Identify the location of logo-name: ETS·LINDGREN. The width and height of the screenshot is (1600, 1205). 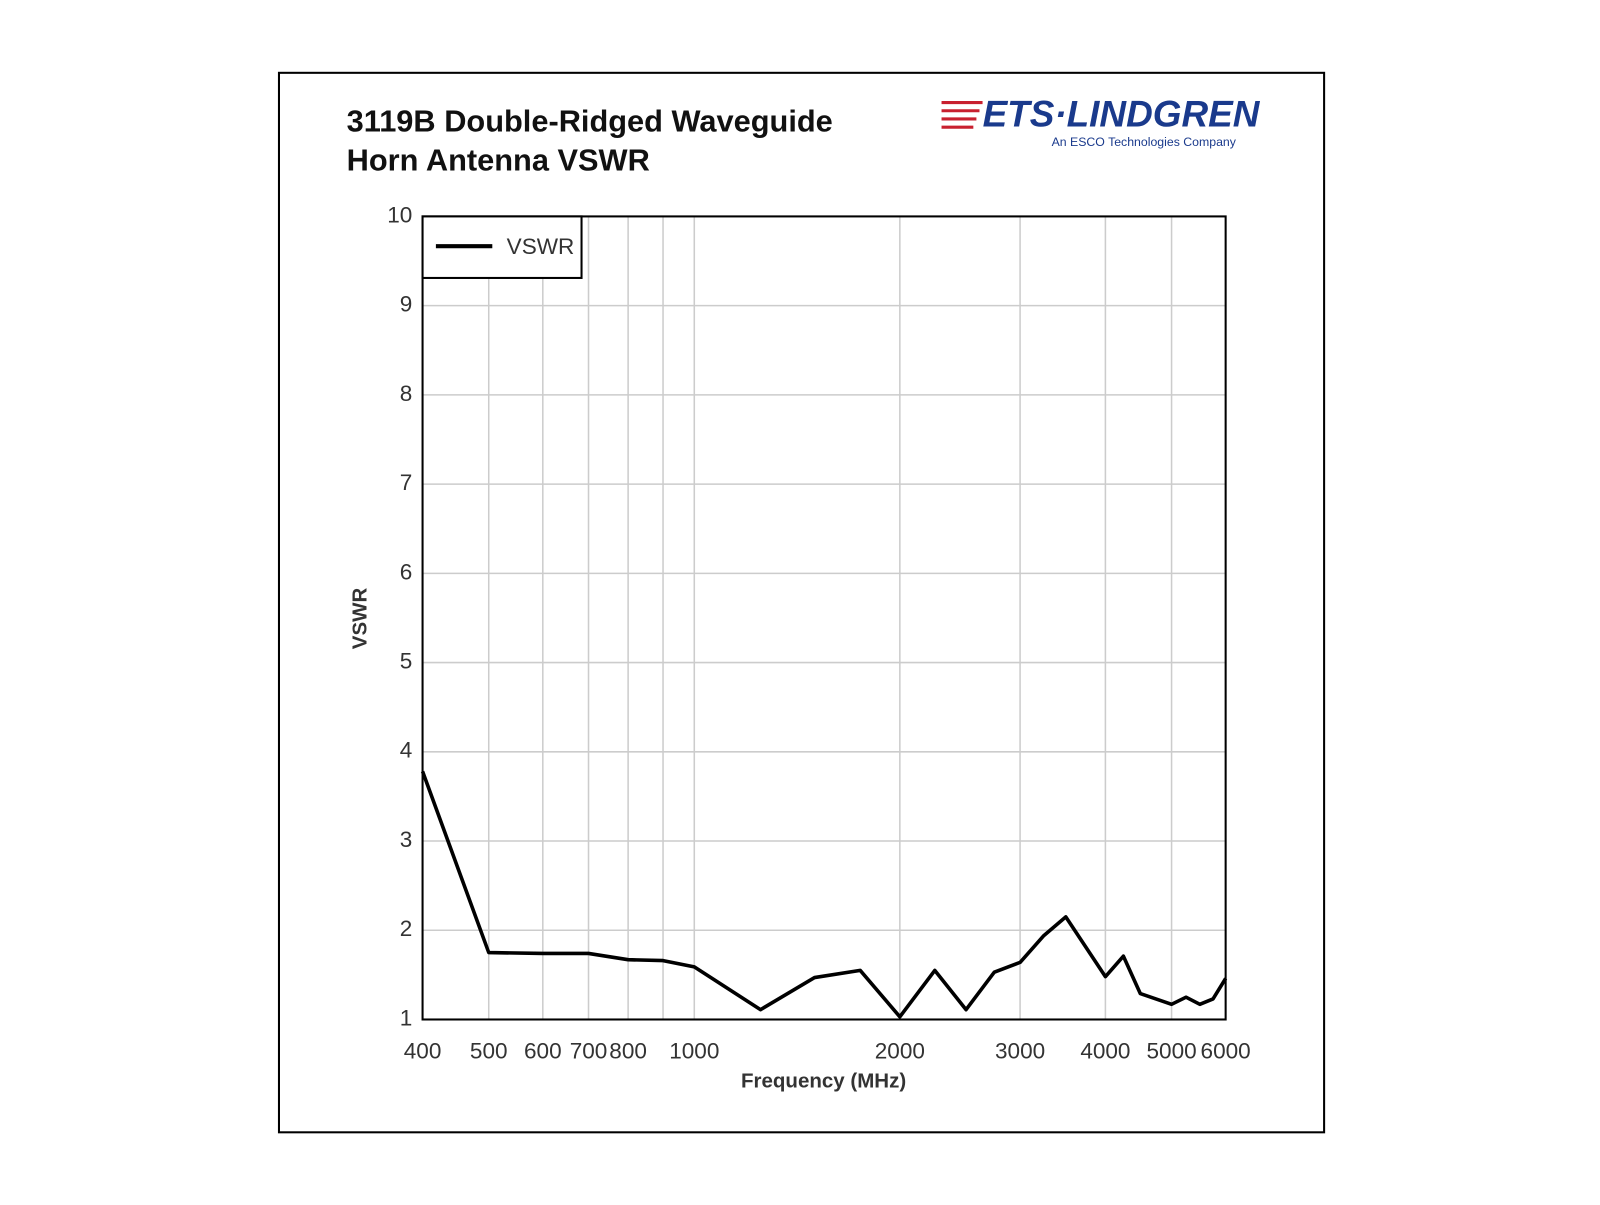
(1122, 114).